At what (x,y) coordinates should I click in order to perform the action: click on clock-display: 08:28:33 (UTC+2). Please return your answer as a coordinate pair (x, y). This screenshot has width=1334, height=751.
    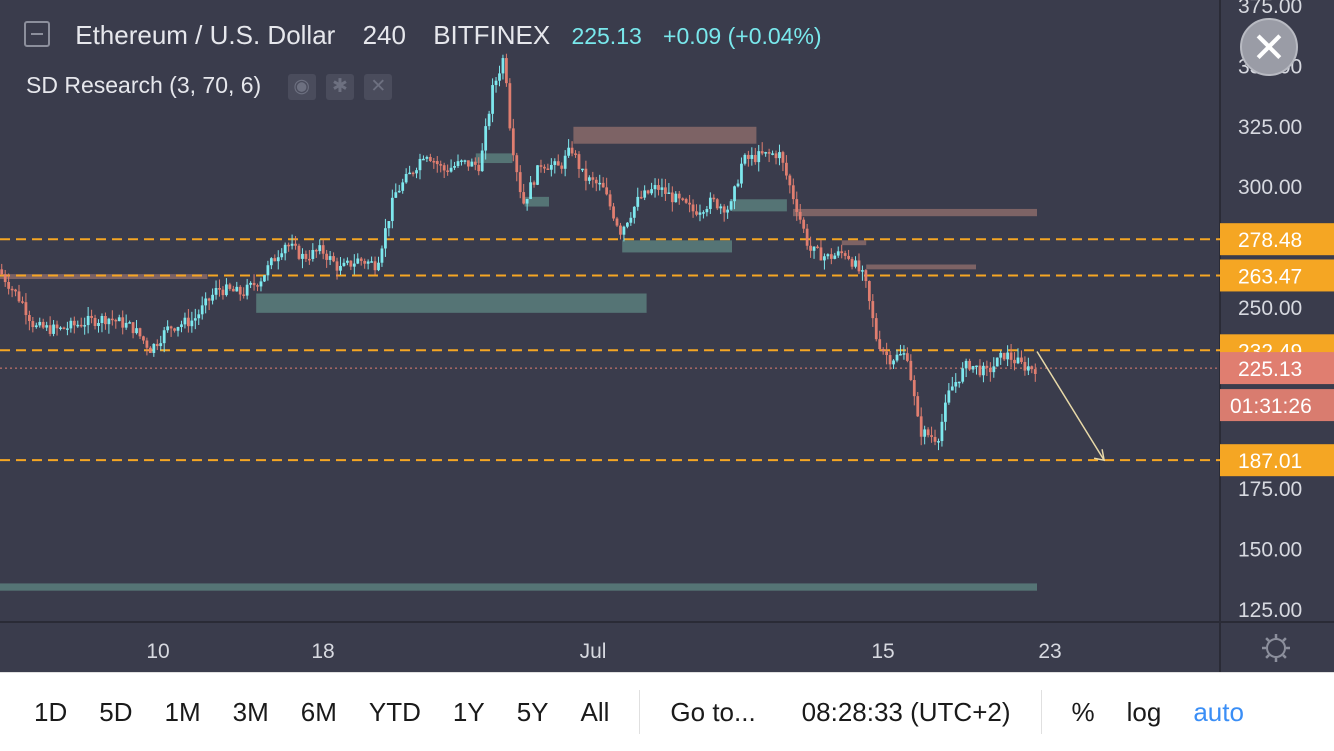
    Looking at the image, I should click on (906, 711).